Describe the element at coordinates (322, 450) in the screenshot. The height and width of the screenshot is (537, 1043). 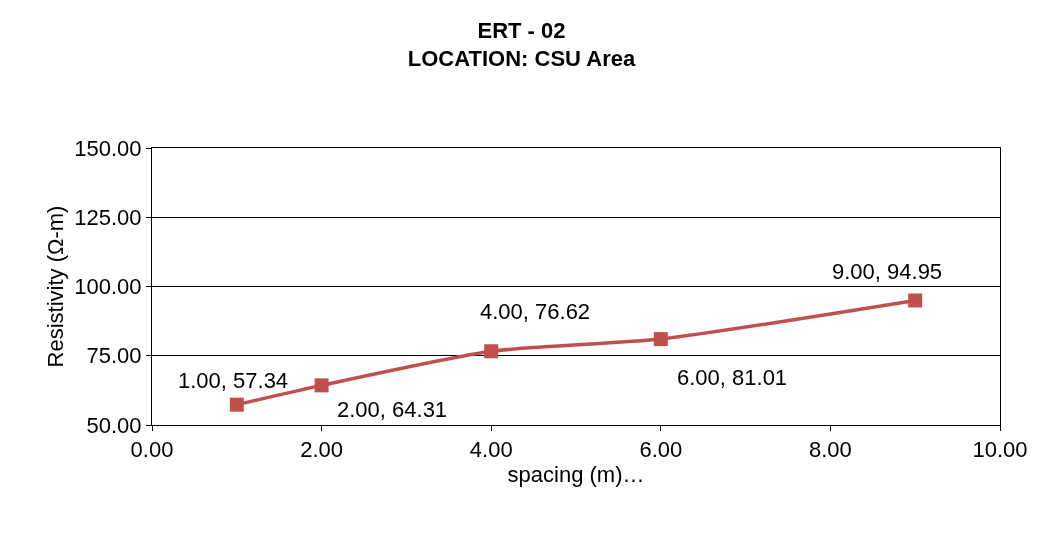
I see `x-tick-label: 2.00` at that location.